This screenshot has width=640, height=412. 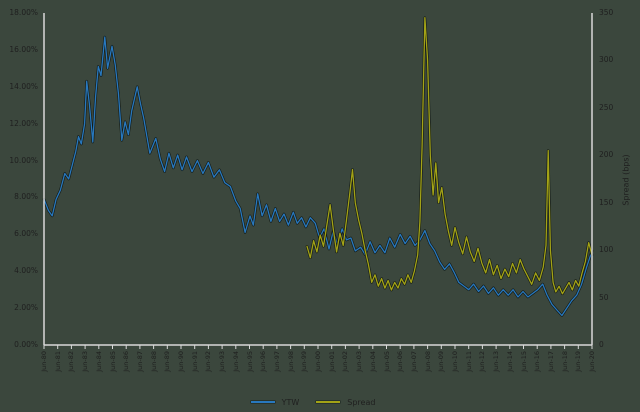 What do you see at coordinates (606, 202) in the screenshot?
I see `right-axis-tick-label: 150` at bounding box center [606, 202].